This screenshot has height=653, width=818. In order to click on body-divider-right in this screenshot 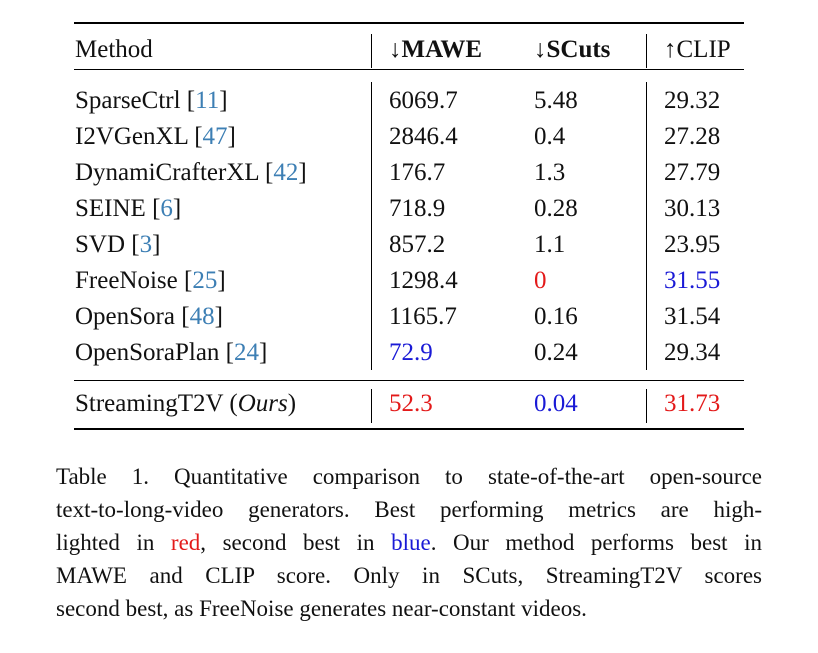, I will do `click(646, 226)`.